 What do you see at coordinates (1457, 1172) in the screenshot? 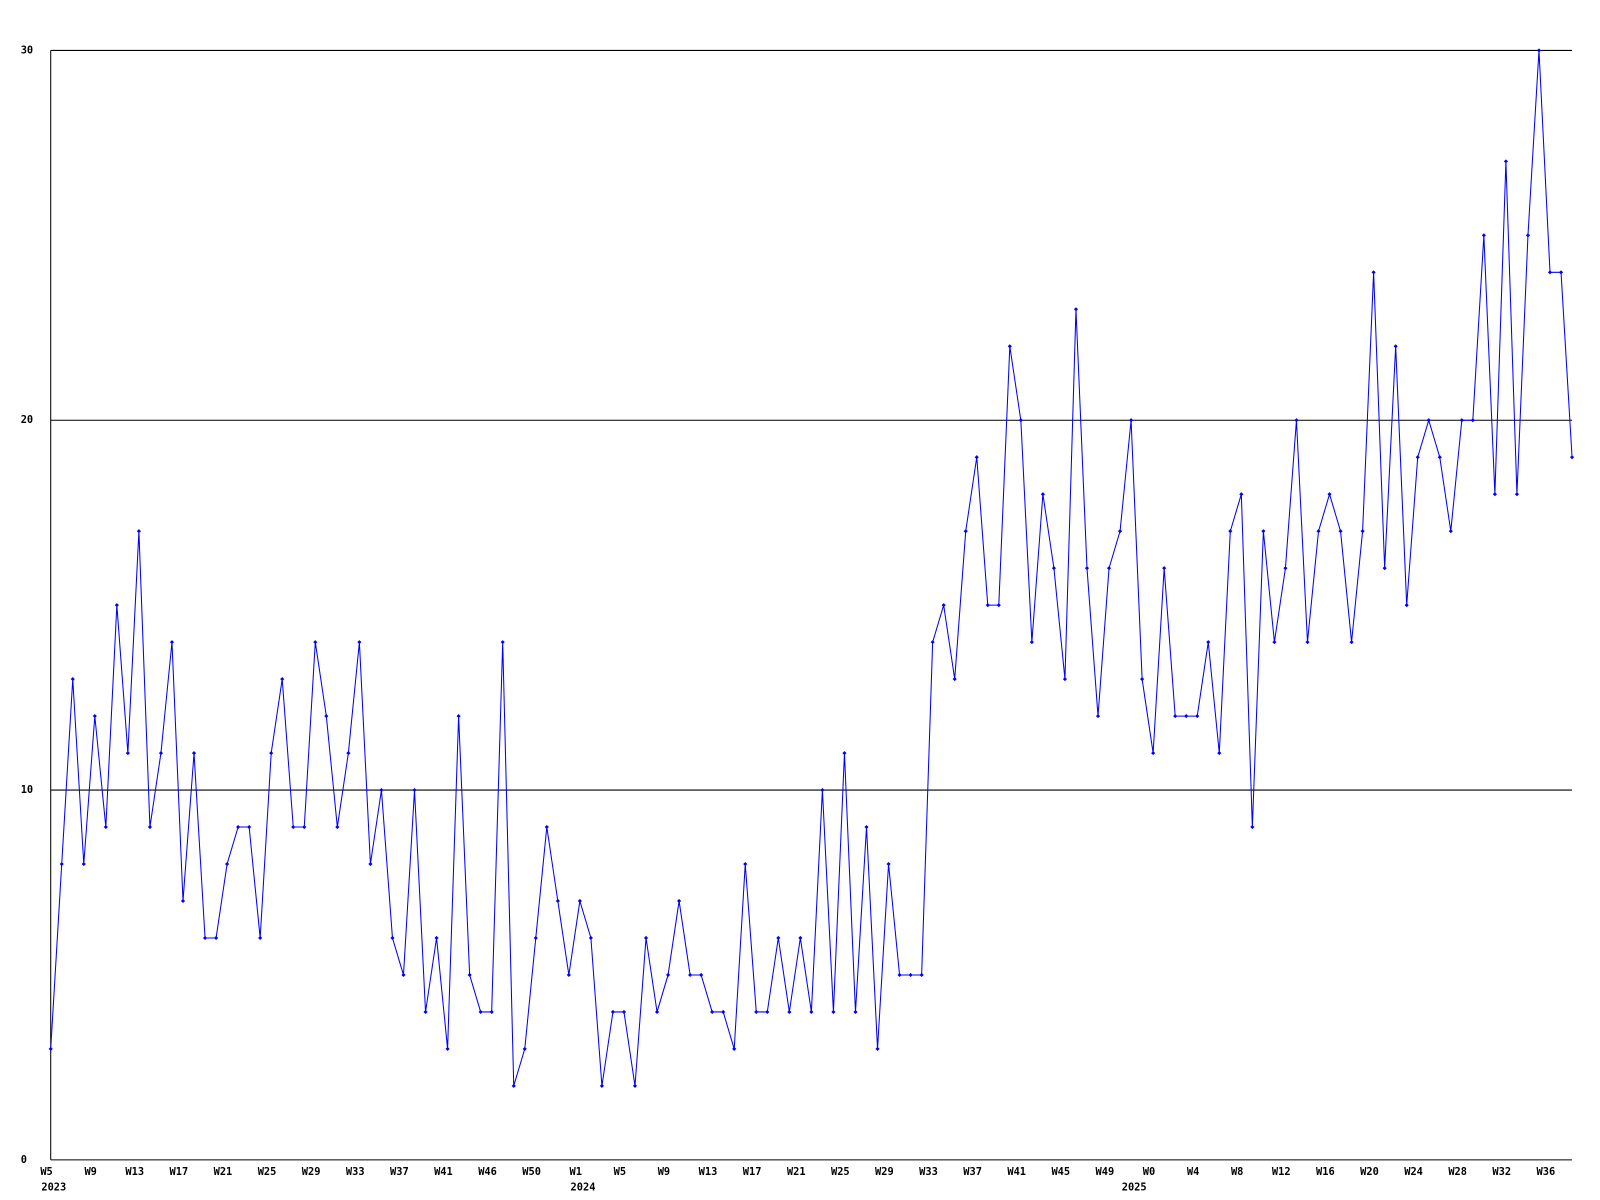
I see `x-tick-label: W28` at bounding box center [1457, 1172].